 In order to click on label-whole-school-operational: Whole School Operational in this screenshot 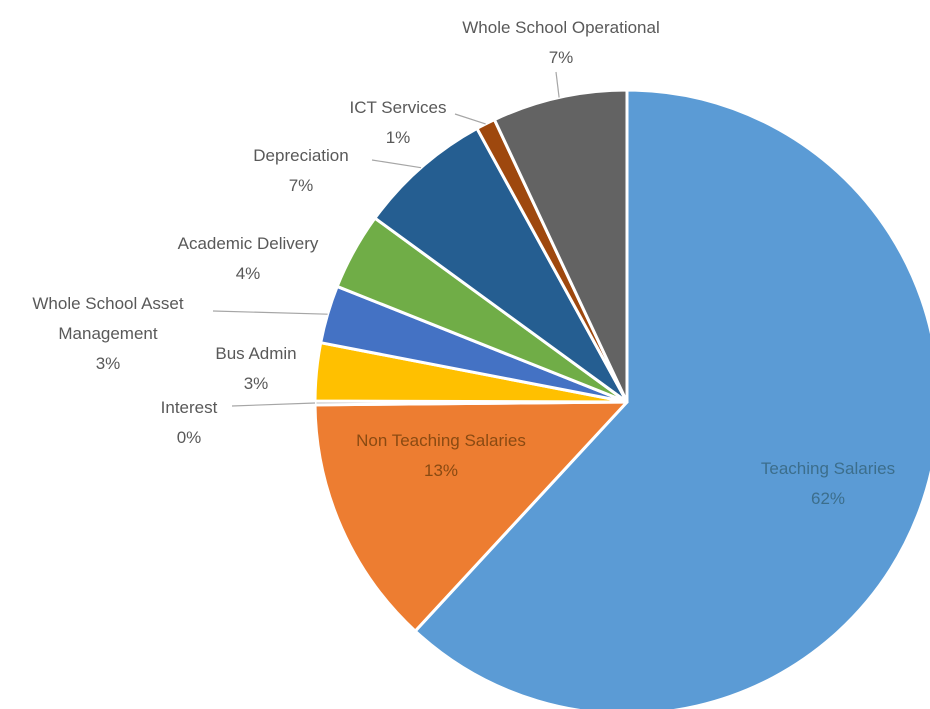, I will do `click(561, 27)`.